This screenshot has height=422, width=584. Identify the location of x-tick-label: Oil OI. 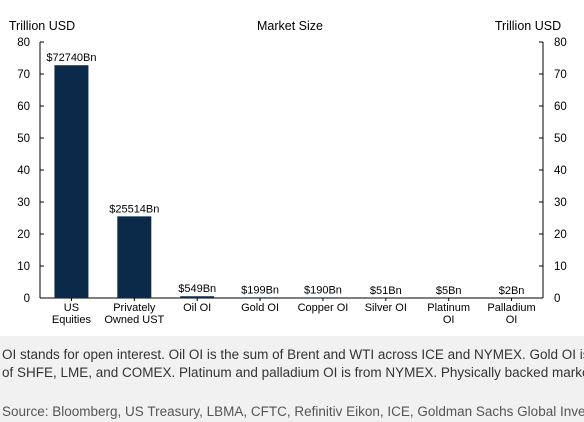
(197, 308).